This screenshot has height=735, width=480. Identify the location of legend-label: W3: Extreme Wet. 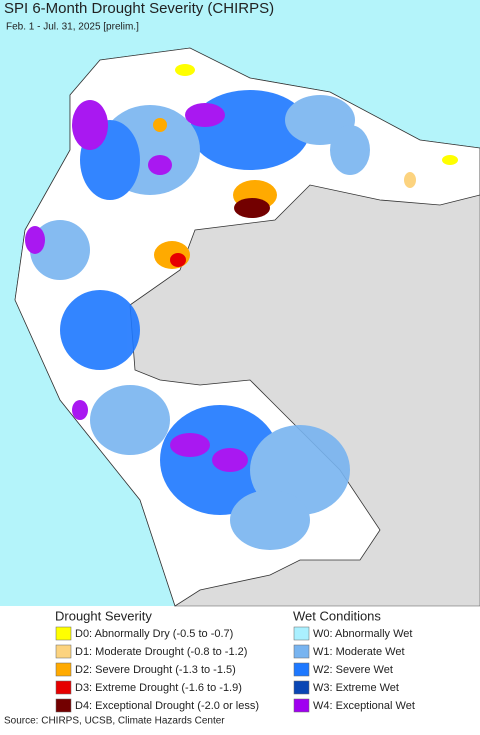
(356, 688).